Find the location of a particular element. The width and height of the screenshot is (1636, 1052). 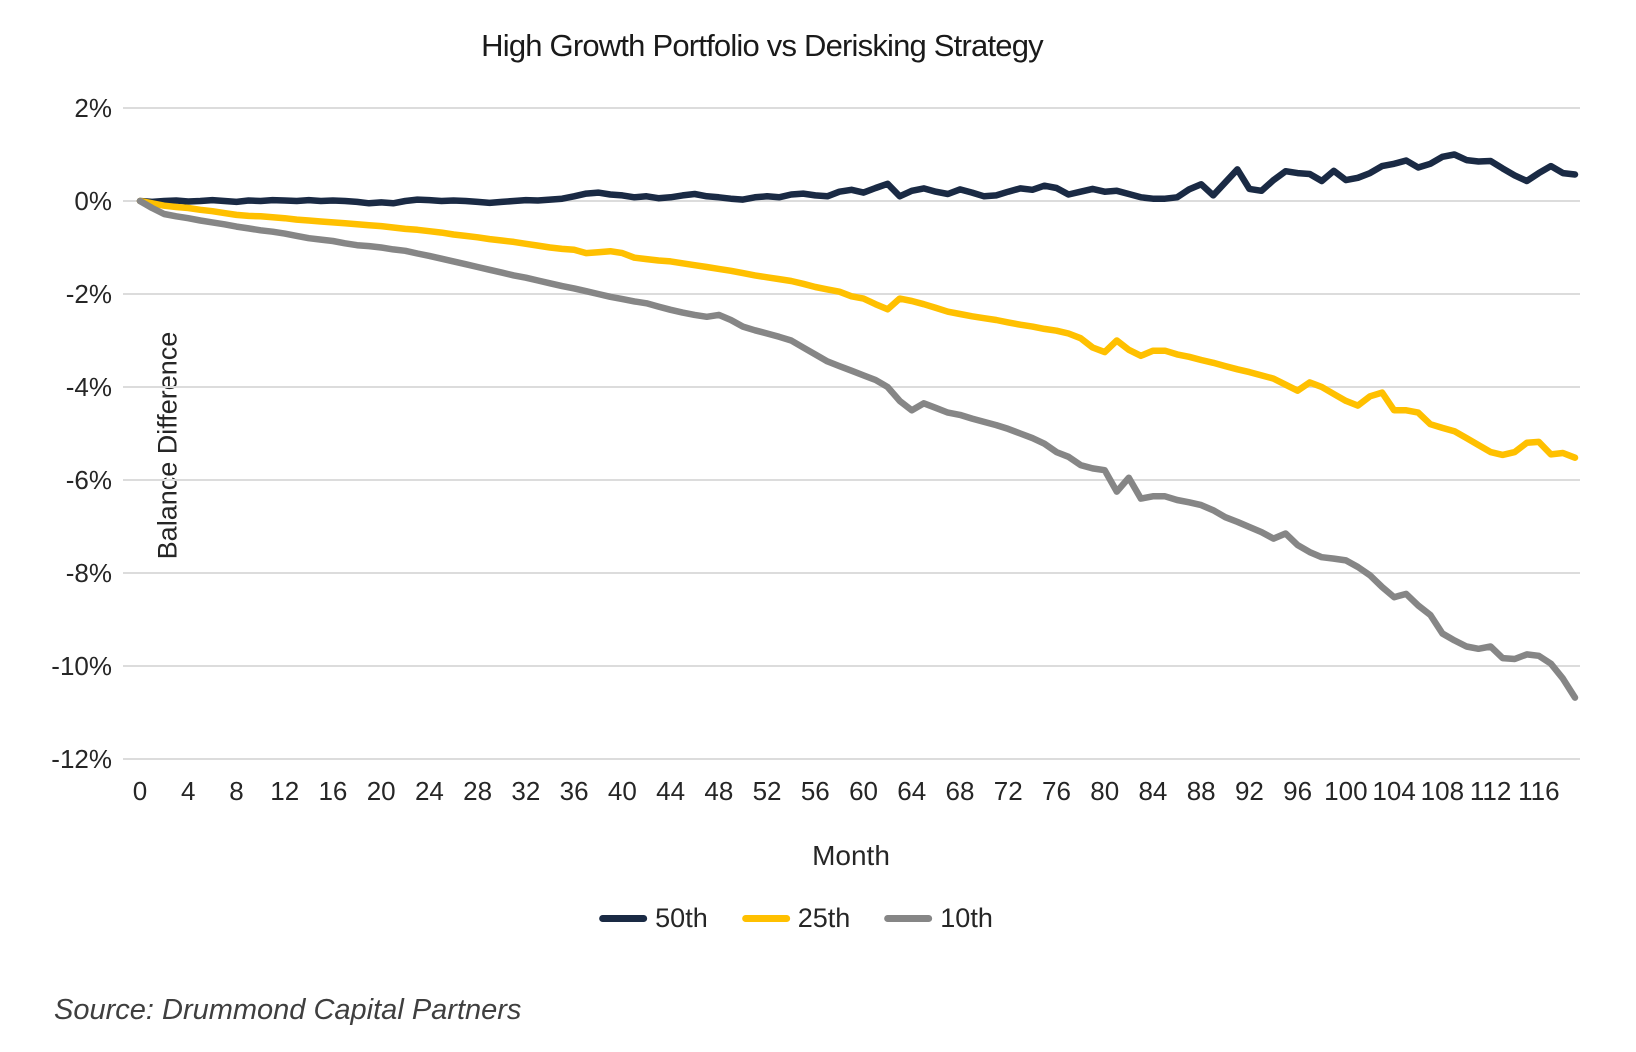

x-tick-label: 20 is located at coordinates (381, 791).